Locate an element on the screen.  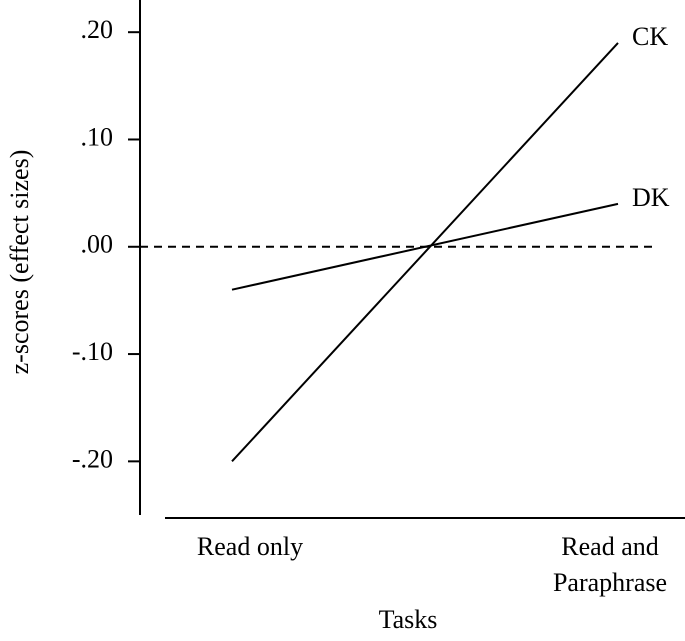
series-label: DK is located at coordinates (651, 197).